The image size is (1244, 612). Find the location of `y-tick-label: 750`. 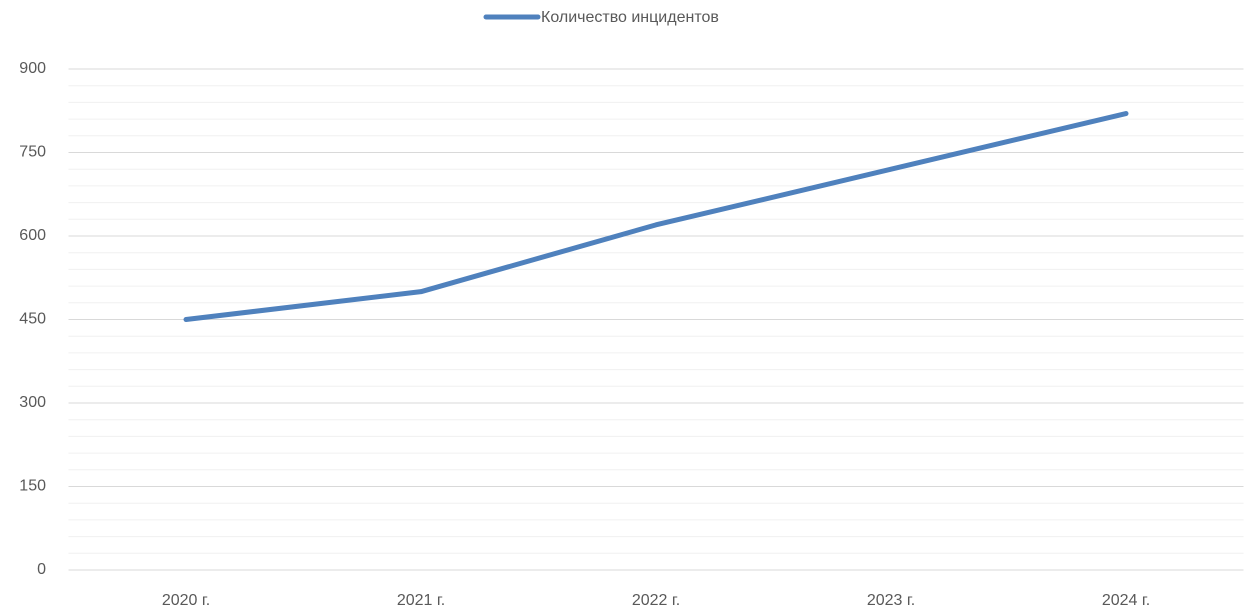

y-tick-label: 750 is located at coordinates (32, 152).